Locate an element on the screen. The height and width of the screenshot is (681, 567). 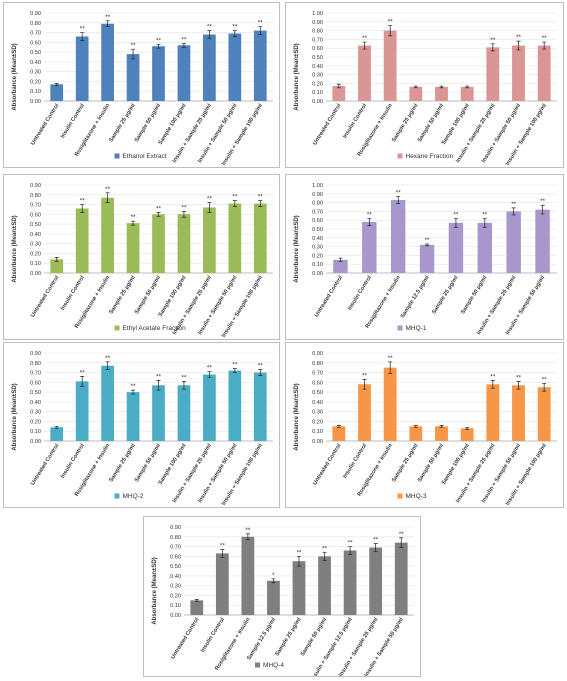
y-tick-label: 0.90 is located at coordinates (317, 23).